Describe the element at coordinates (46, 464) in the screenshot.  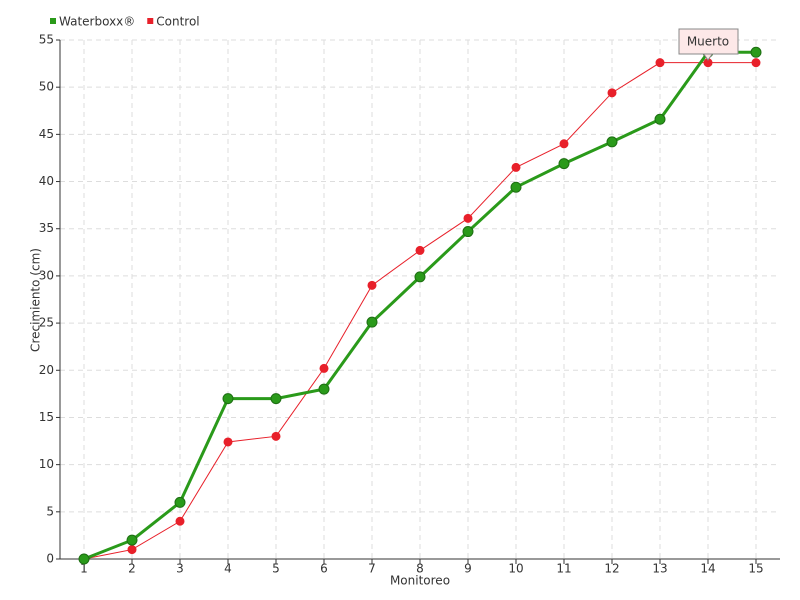
I see `y-tick-label: 10` at that location.